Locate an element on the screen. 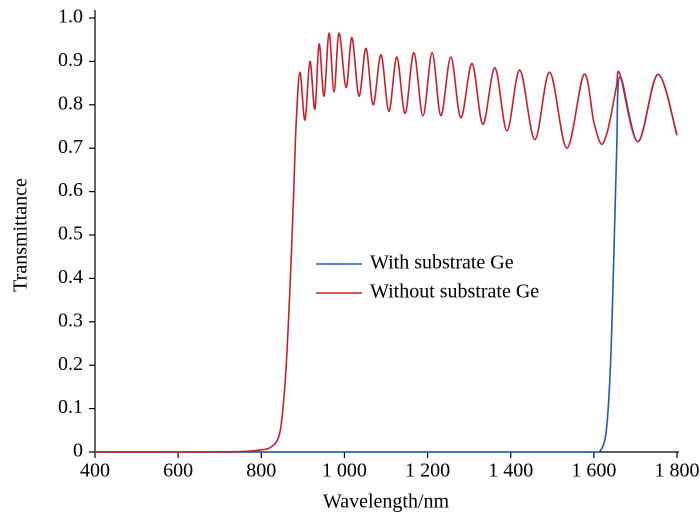  legend-label: Without substrate Ge is located at coordinates (454, 292).